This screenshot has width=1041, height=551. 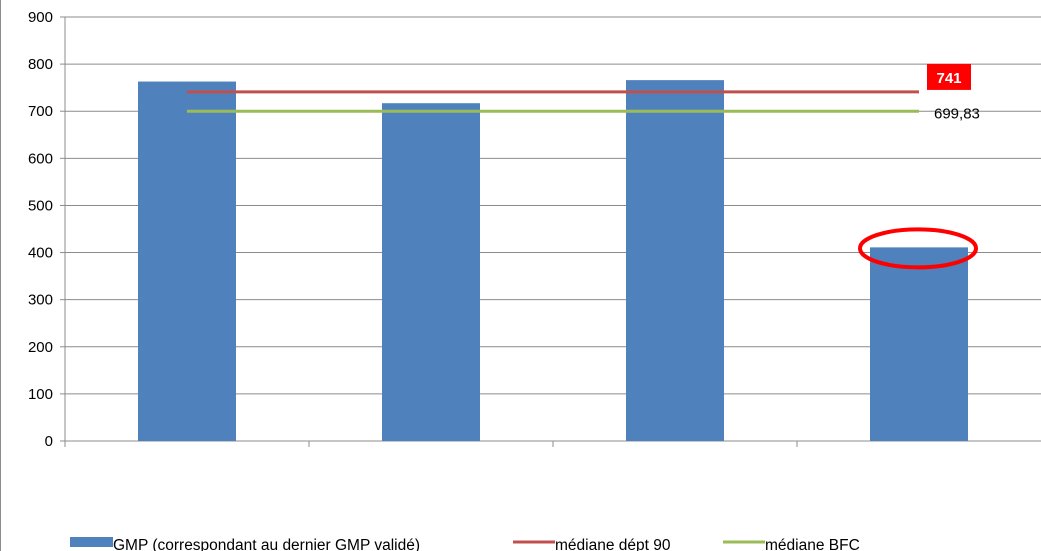 I want to click on annotations, so click(x=918, y=248).